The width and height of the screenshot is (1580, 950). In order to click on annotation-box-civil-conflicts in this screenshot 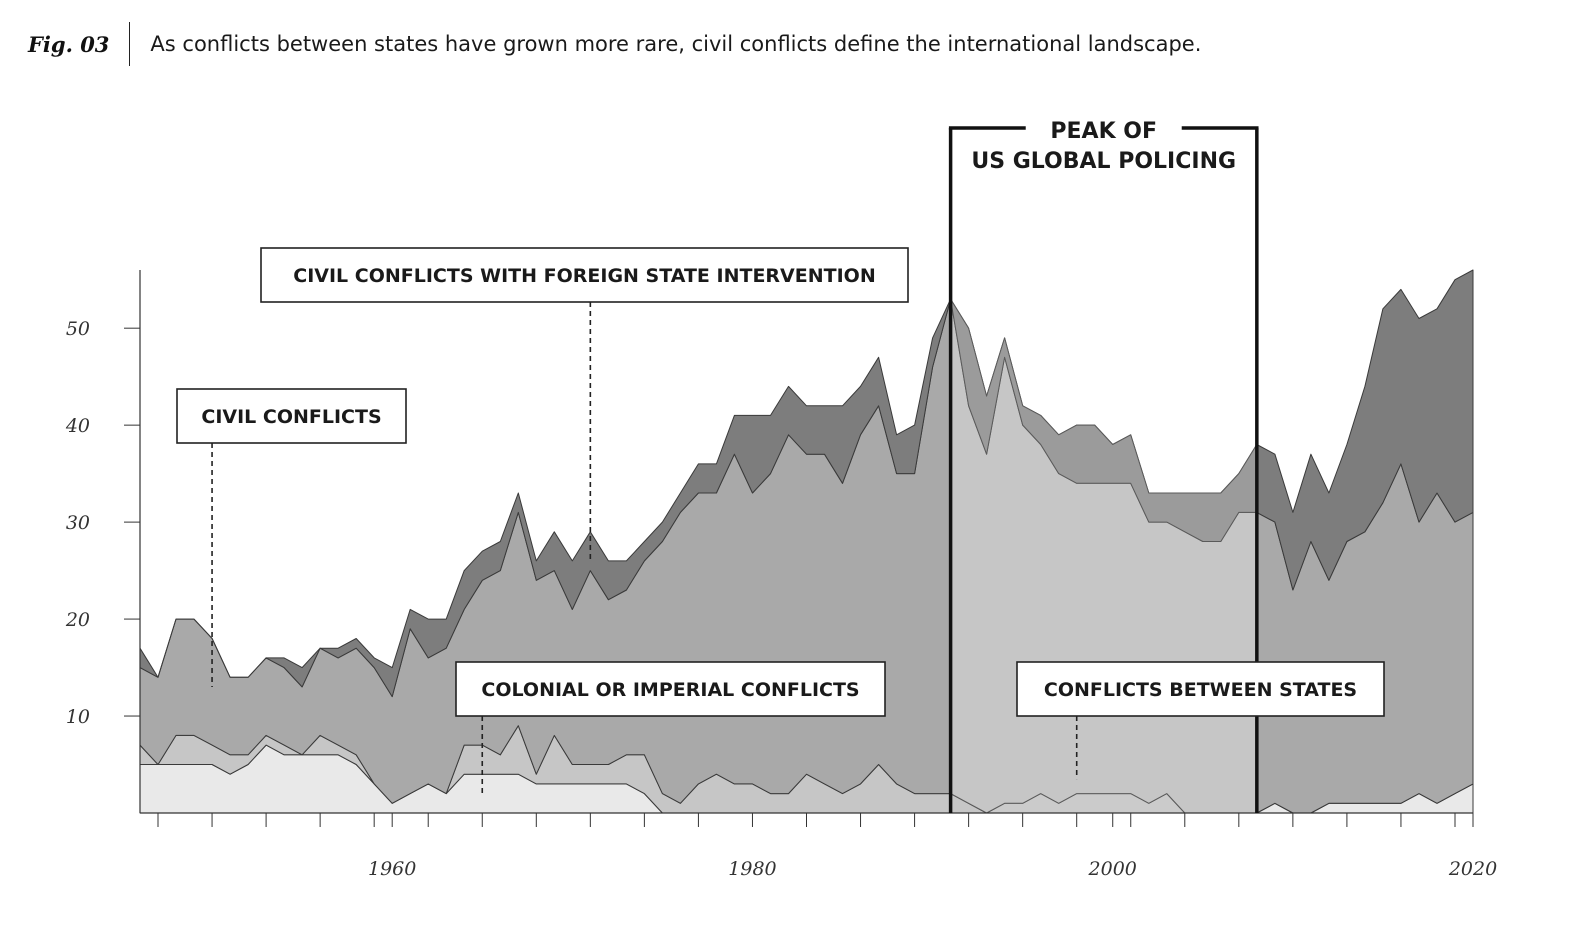, I will do `click(291, 416)`.